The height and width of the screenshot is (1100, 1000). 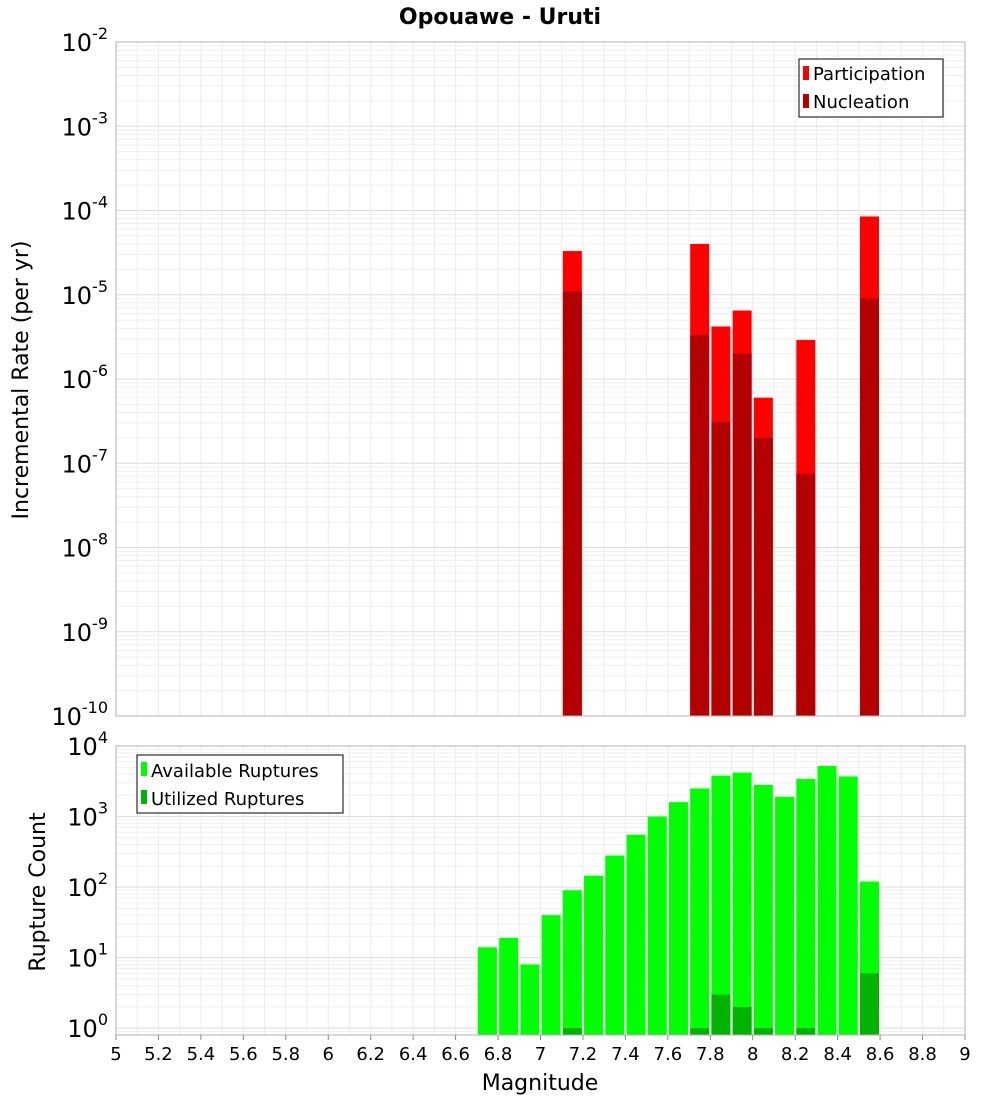 I want to click on x-tick-label: 7.2, so click(x=583, y=1054).